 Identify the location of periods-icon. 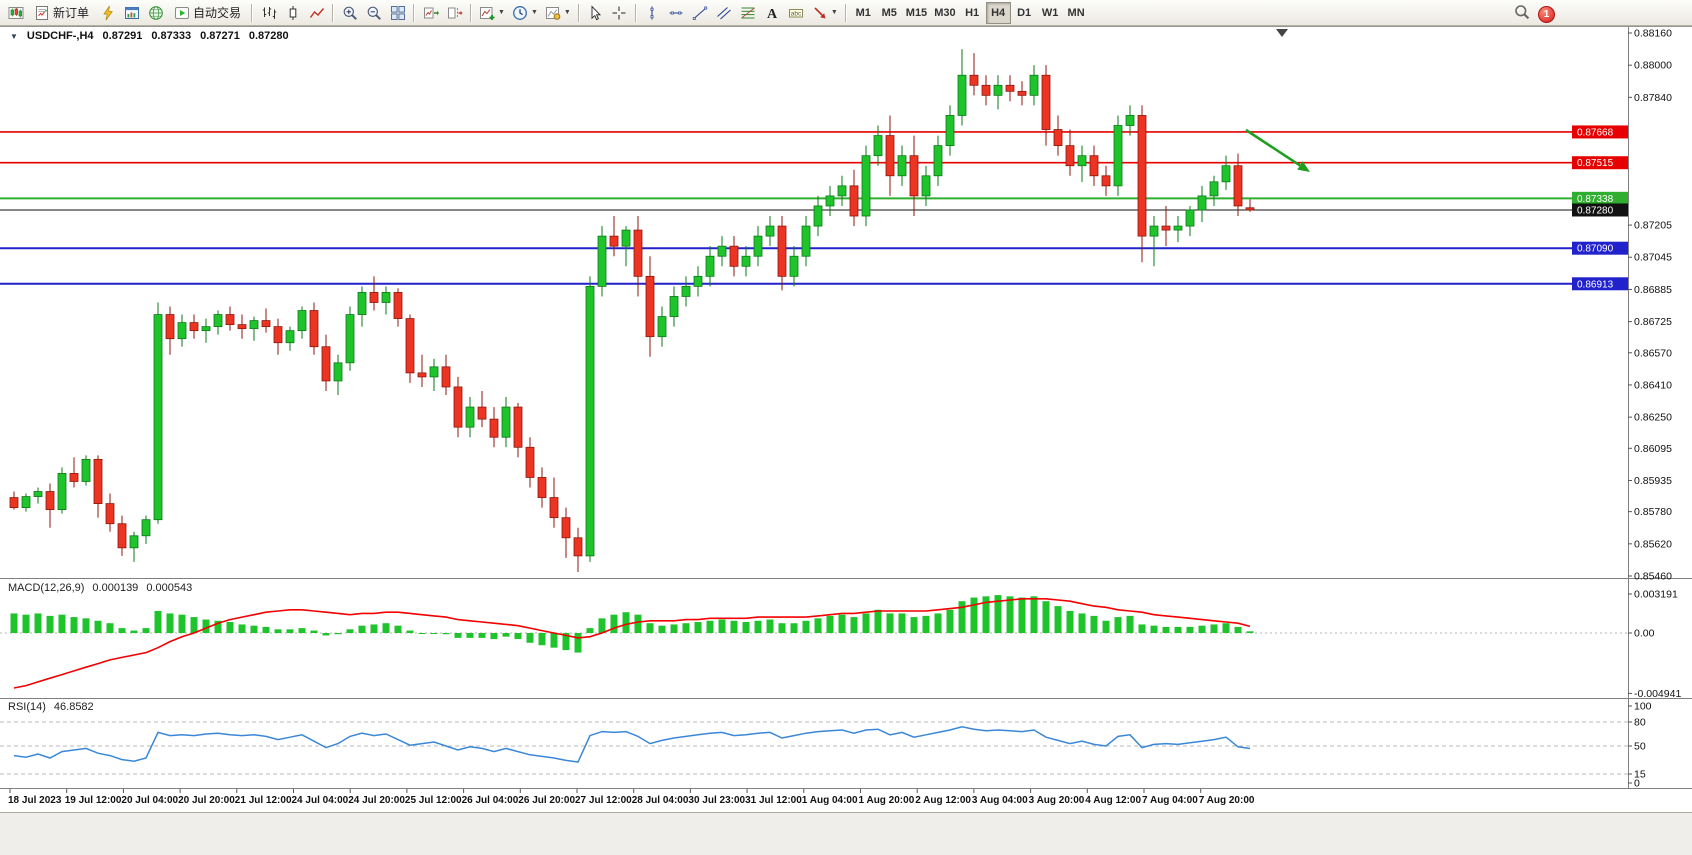
(520, 13).